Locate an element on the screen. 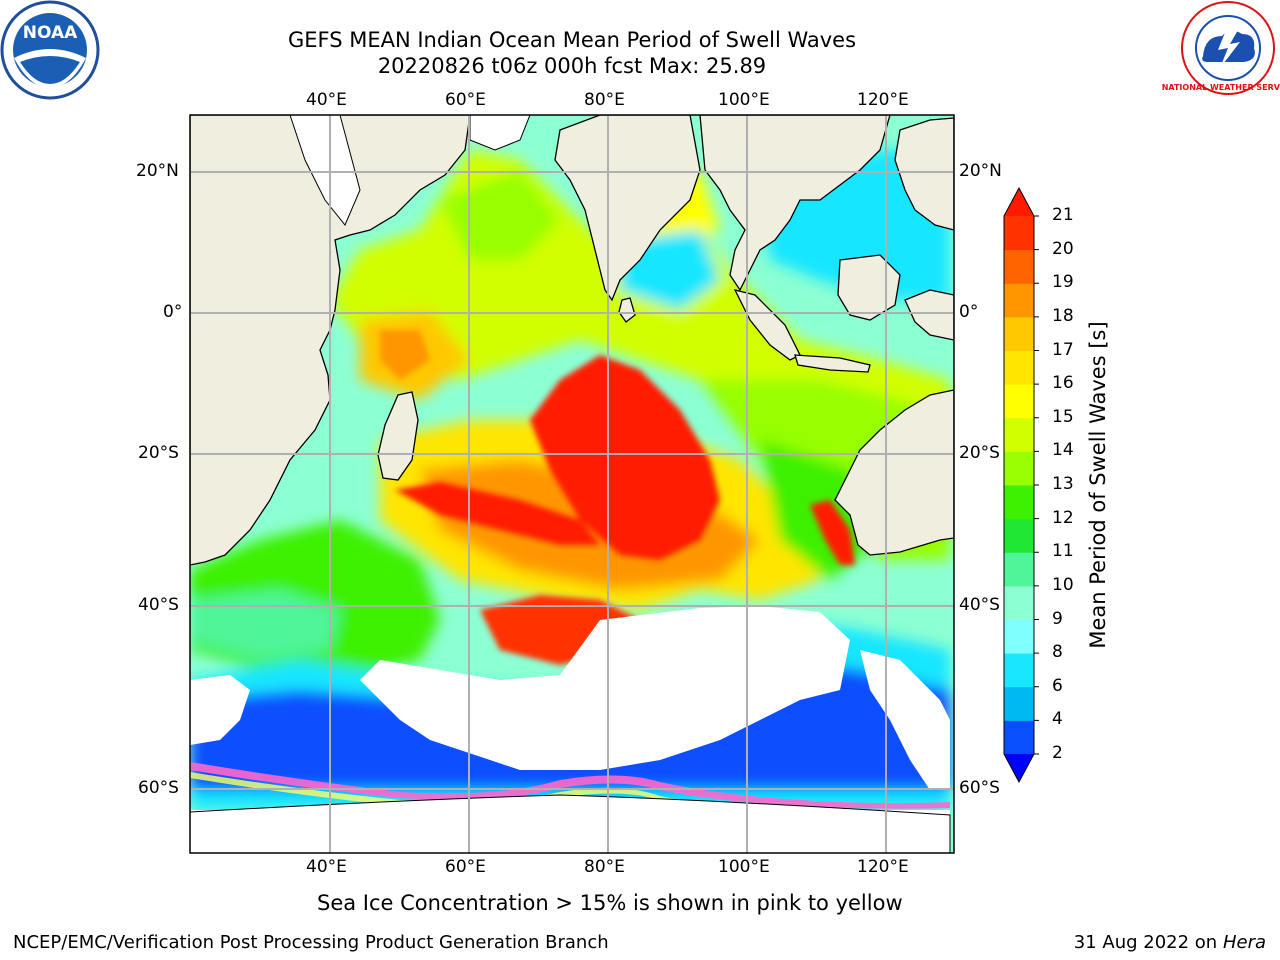 This screenshot has height=960, width=1280. colorbar-over-arrow is located at coordinates (1019, 202).